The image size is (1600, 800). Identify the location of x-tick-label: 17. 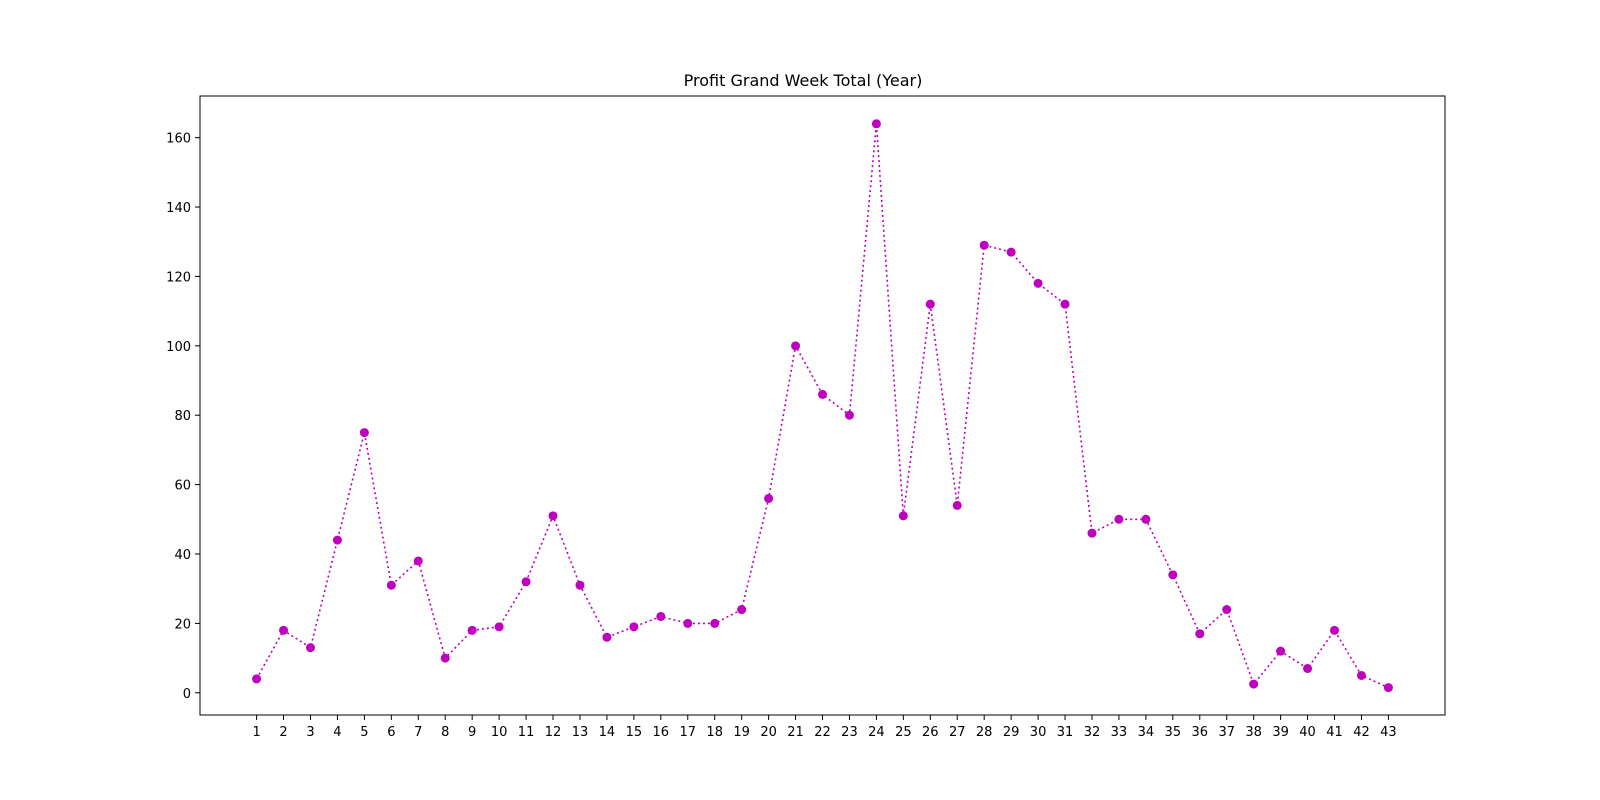
(687, 732).